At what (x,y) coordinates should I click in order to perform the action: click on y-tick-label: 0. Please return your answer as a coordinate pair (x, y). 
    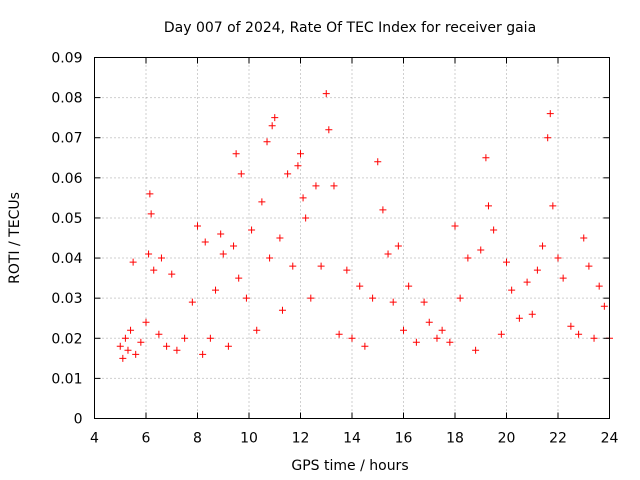
    Looking at the image, I should click on (78, 420).